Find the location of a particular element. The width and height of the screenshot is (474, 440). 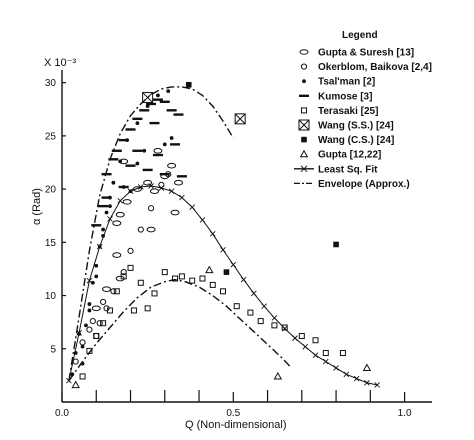

y-tick-label: 5 is located at coordinates (53, 349).